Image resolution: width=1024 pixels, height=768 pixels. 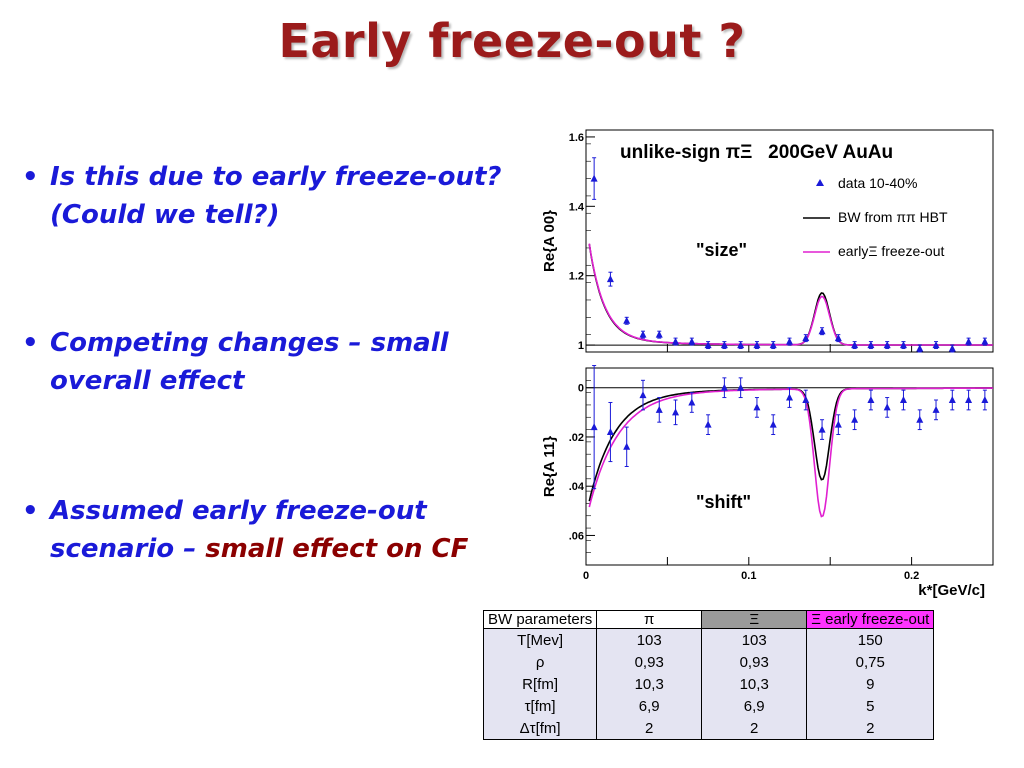 What do you see at coordinates (893, 217) in the screenshot?
I see `legend-label-bw: BW from ππ HBT` at bounding box center [893, 217].